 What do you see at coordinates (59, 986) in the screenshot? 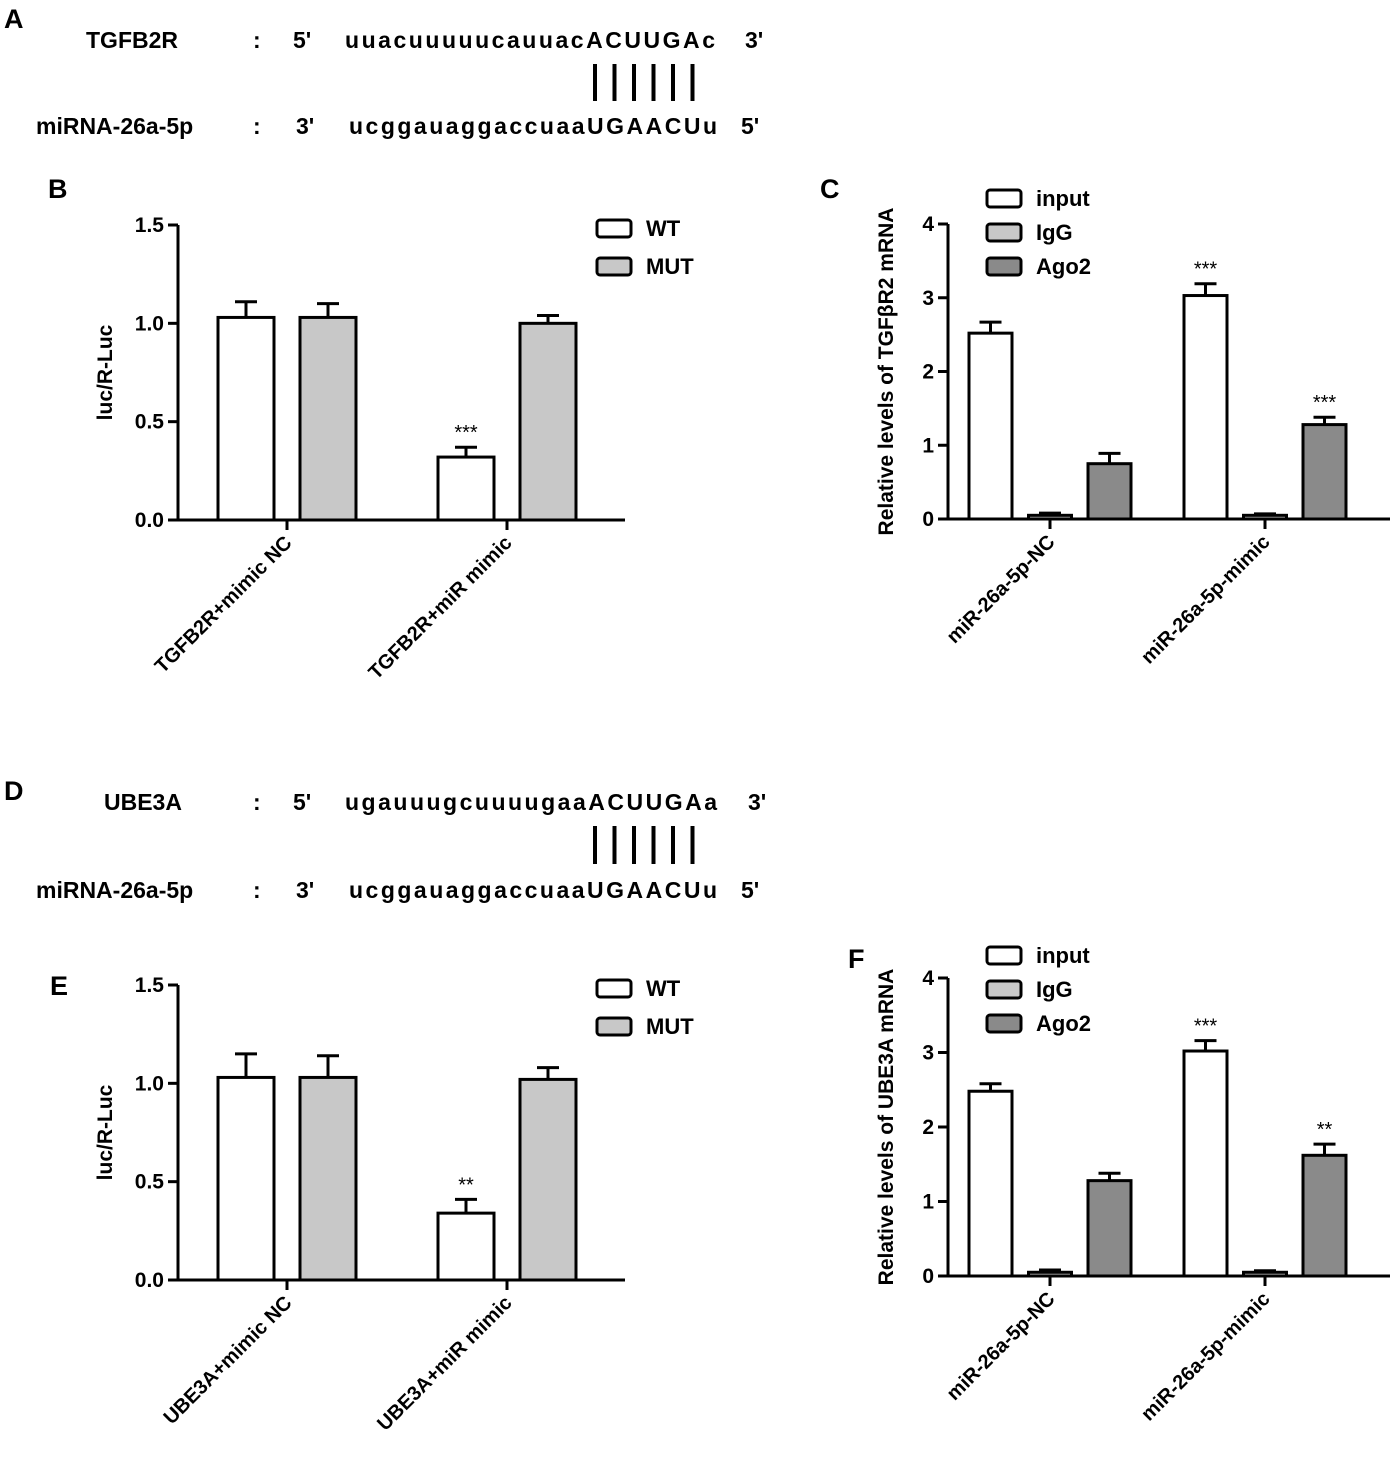
I see `panel-label: E` at bounding box center [59, 986].